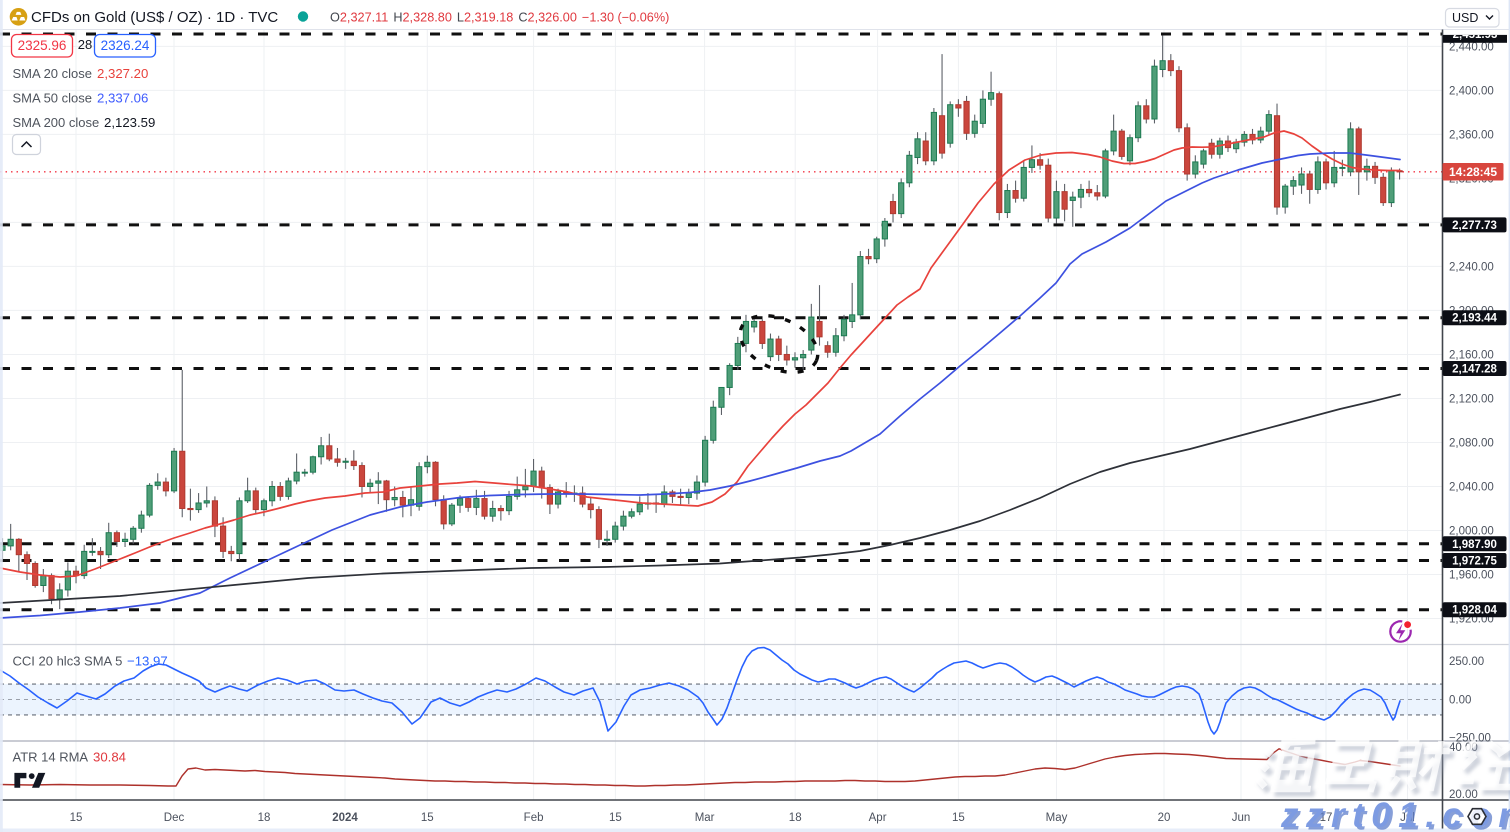 The image size is (1510, 832). Describe the element at coordinates (1475, 35) in the screenshot. I see `svg-text: 2,451.93` at that location.